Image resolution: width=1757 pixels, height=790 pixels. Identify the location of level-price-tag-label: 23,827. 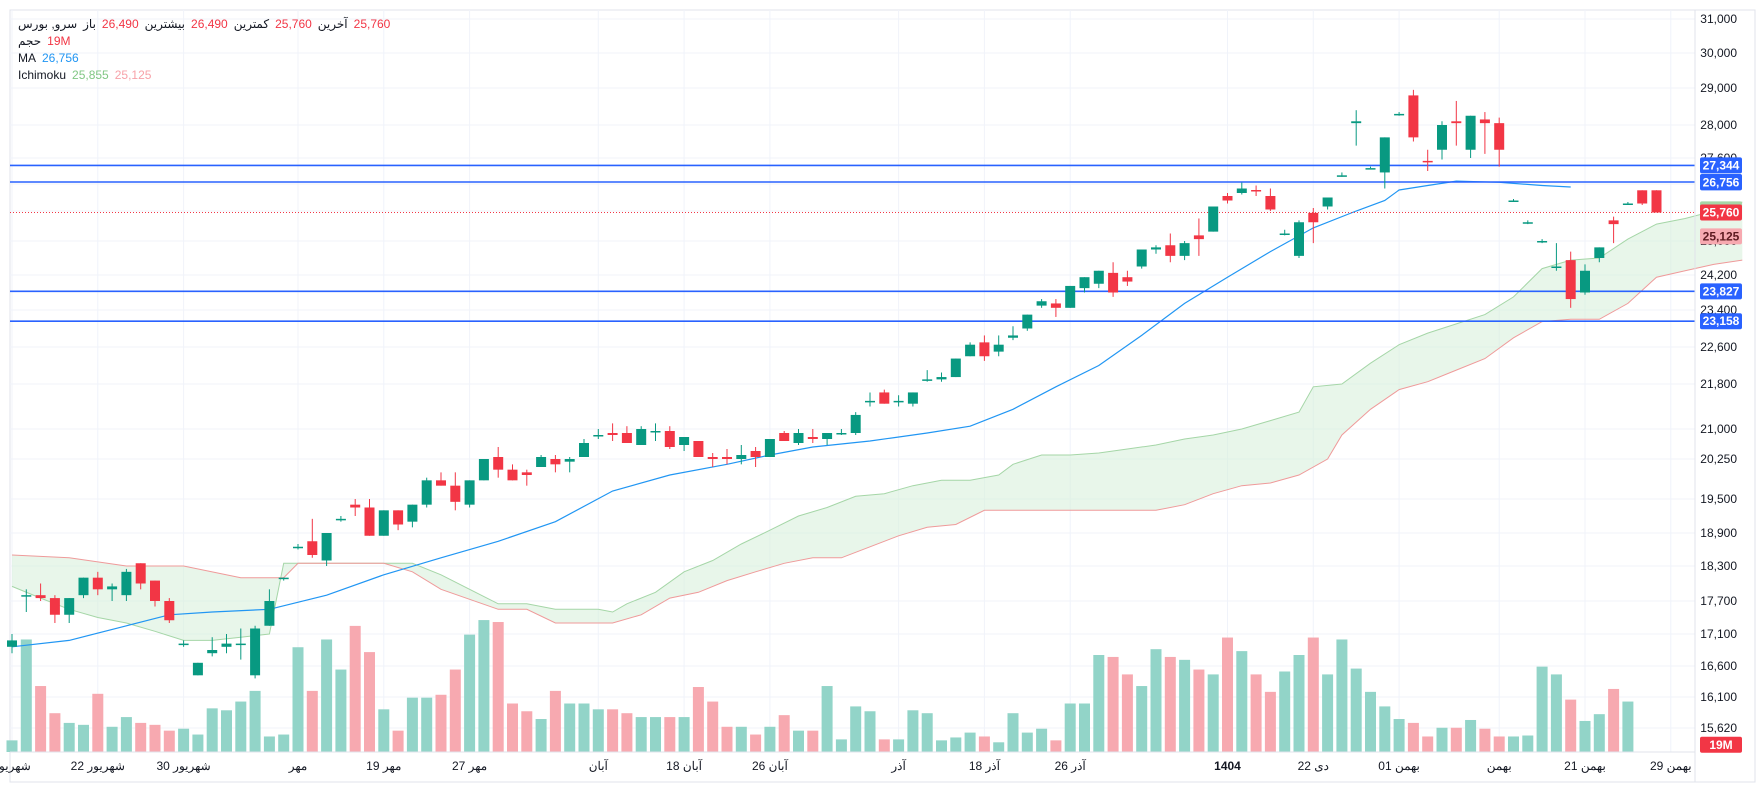
(1721, 291).